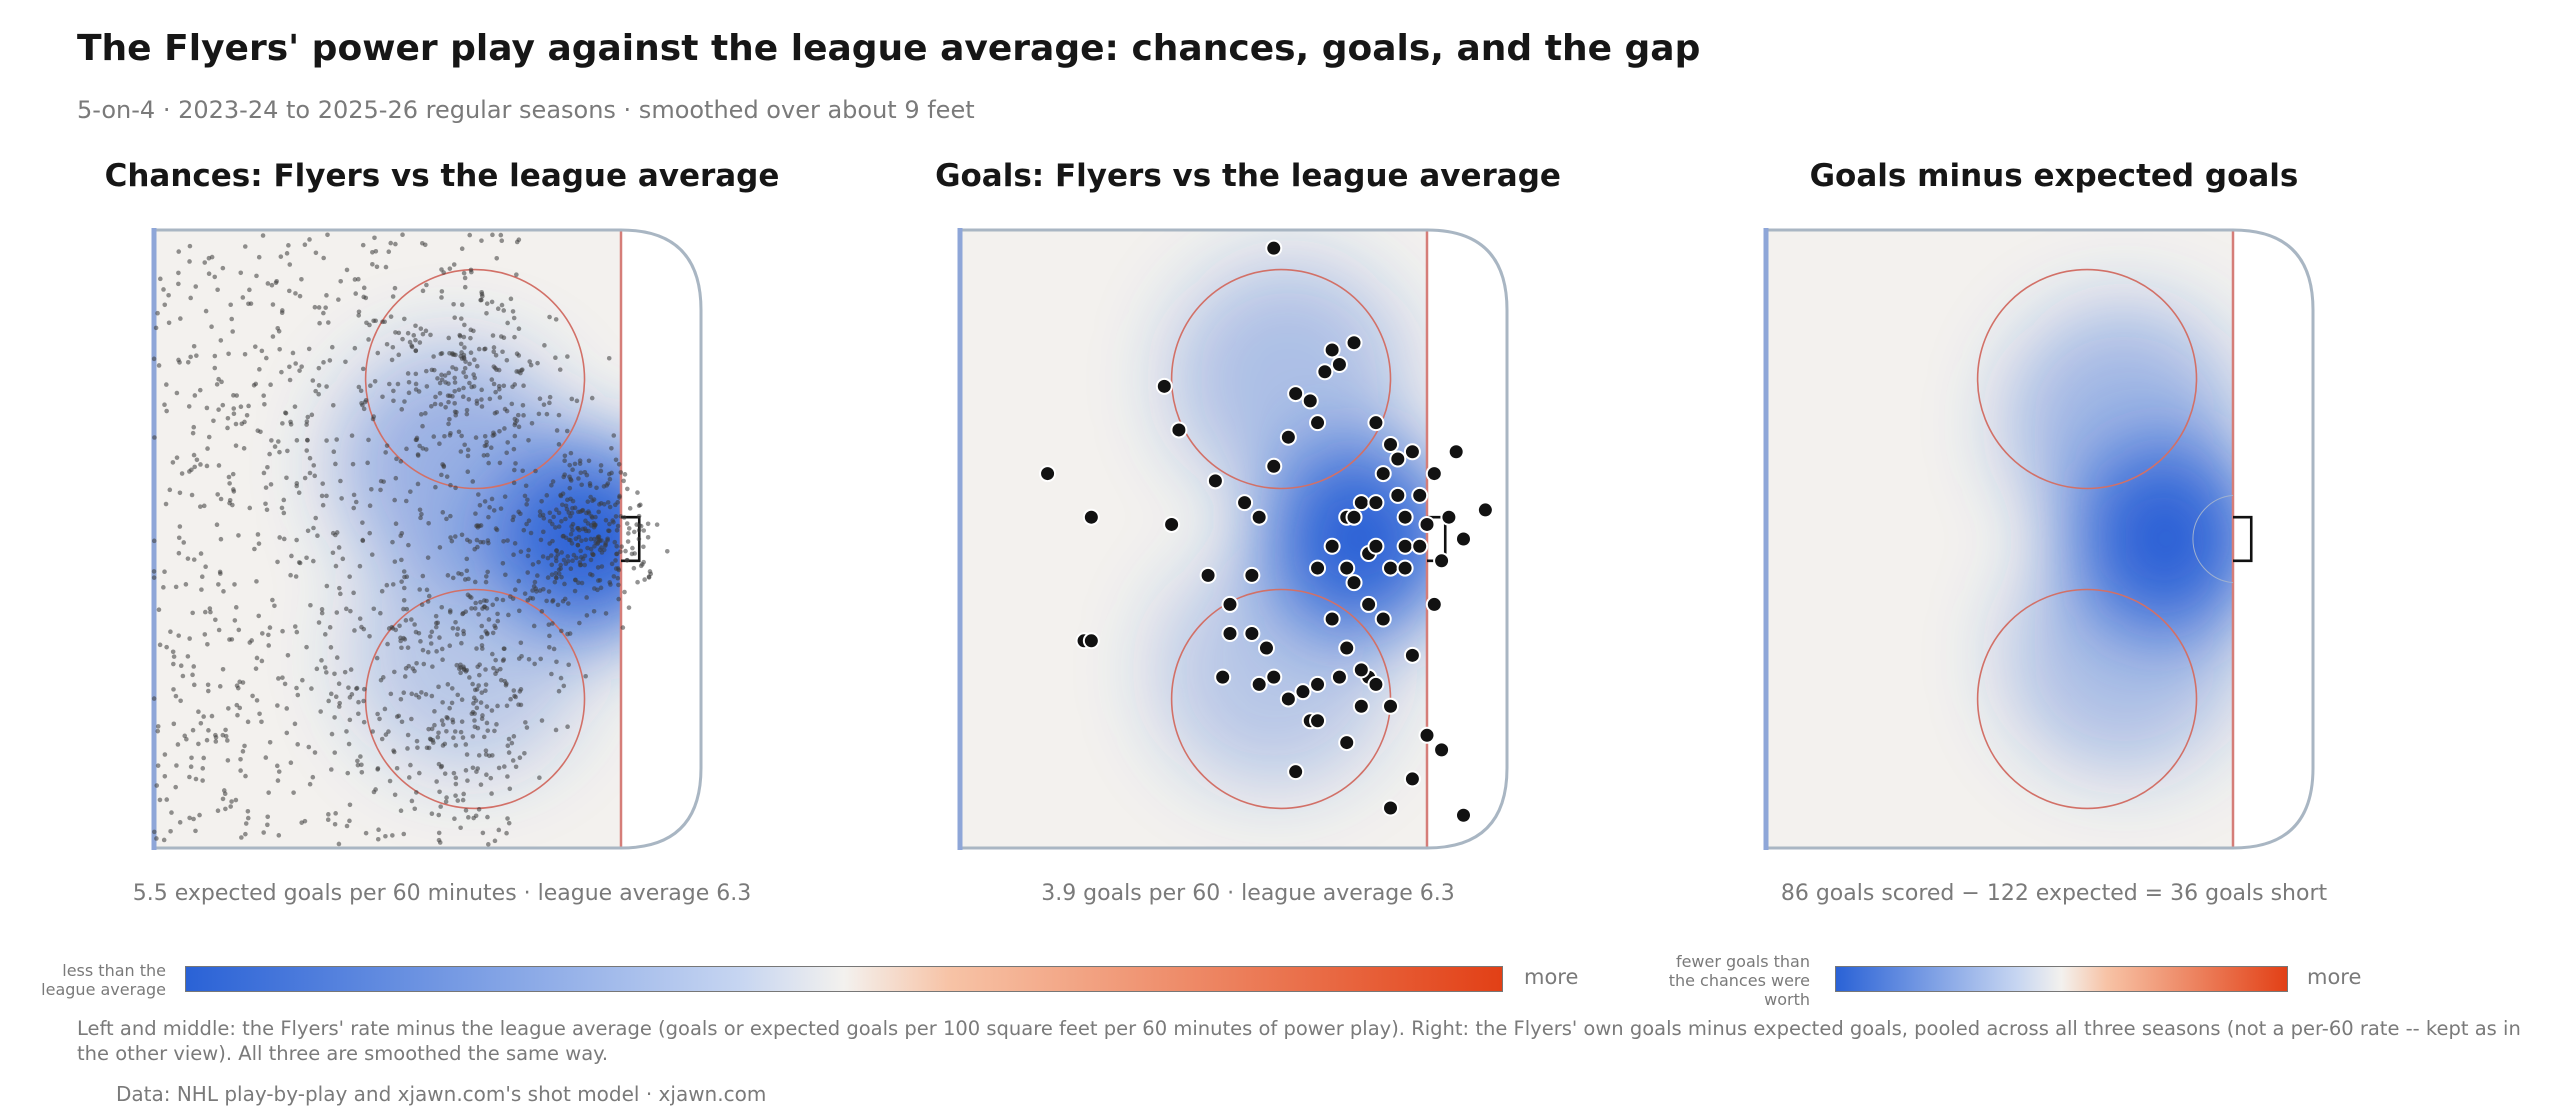 This screenshot has height=1120, width=2560. I want to click on goal-crease, so click(2213, 539).